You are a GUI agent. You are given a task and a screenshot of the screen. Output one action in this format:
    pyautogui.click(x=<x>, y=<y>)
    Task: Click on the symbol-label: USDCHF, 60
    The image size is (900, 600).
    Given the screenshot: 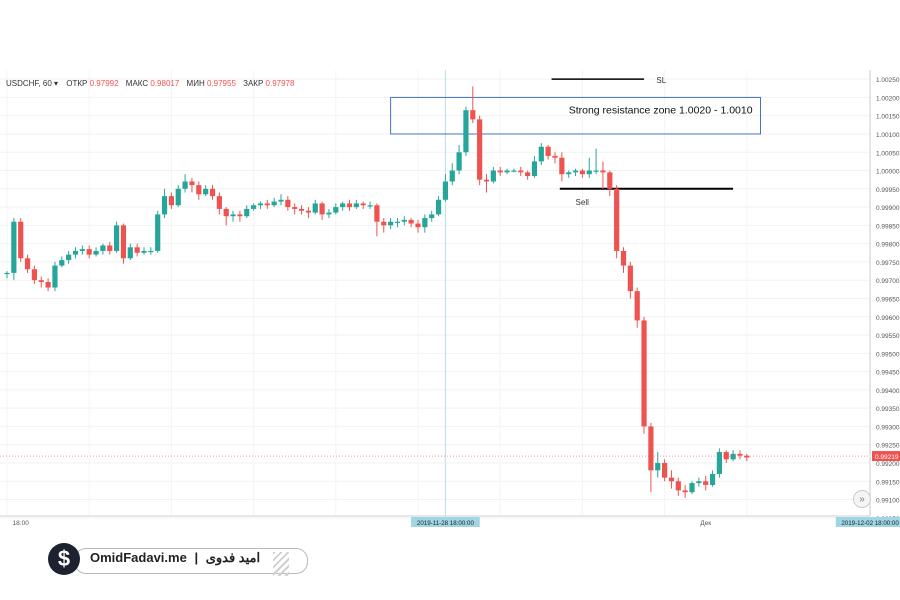 What is the action you would take?
    pyautogui.click(x=29, y=83)
    